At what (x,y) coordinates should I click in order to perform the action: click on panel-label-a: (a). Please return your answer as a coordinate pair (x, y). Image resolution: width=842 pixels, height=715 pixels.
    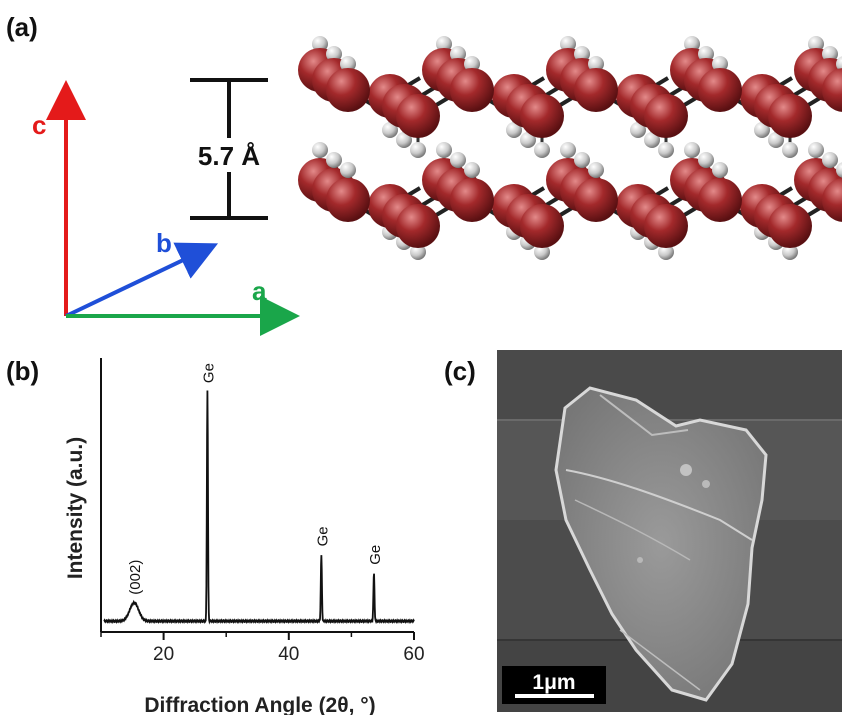
    Looking at the image, I should click on (22, 27).